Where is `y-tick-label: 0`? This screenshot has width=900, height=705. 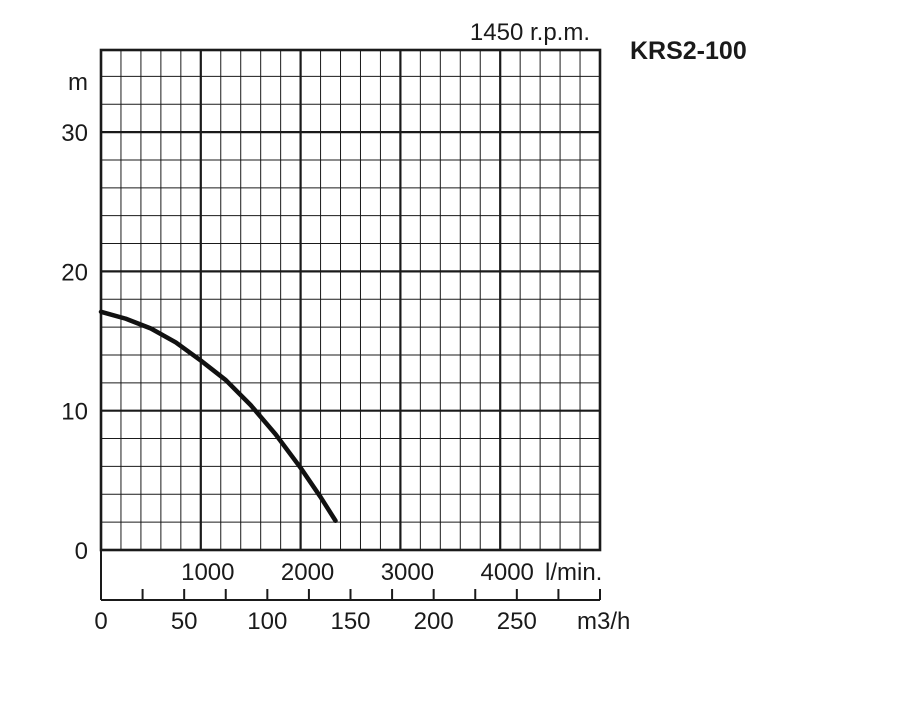
y-tick-label: 0 is located at coordinates (81, 551).